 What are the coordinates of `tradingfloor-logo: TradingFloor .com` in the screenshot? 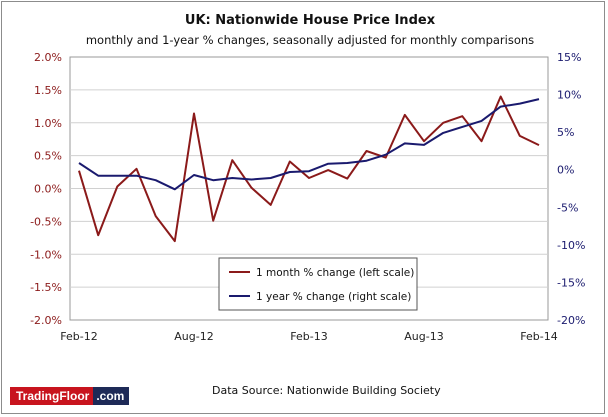 It's located at (70, 396).